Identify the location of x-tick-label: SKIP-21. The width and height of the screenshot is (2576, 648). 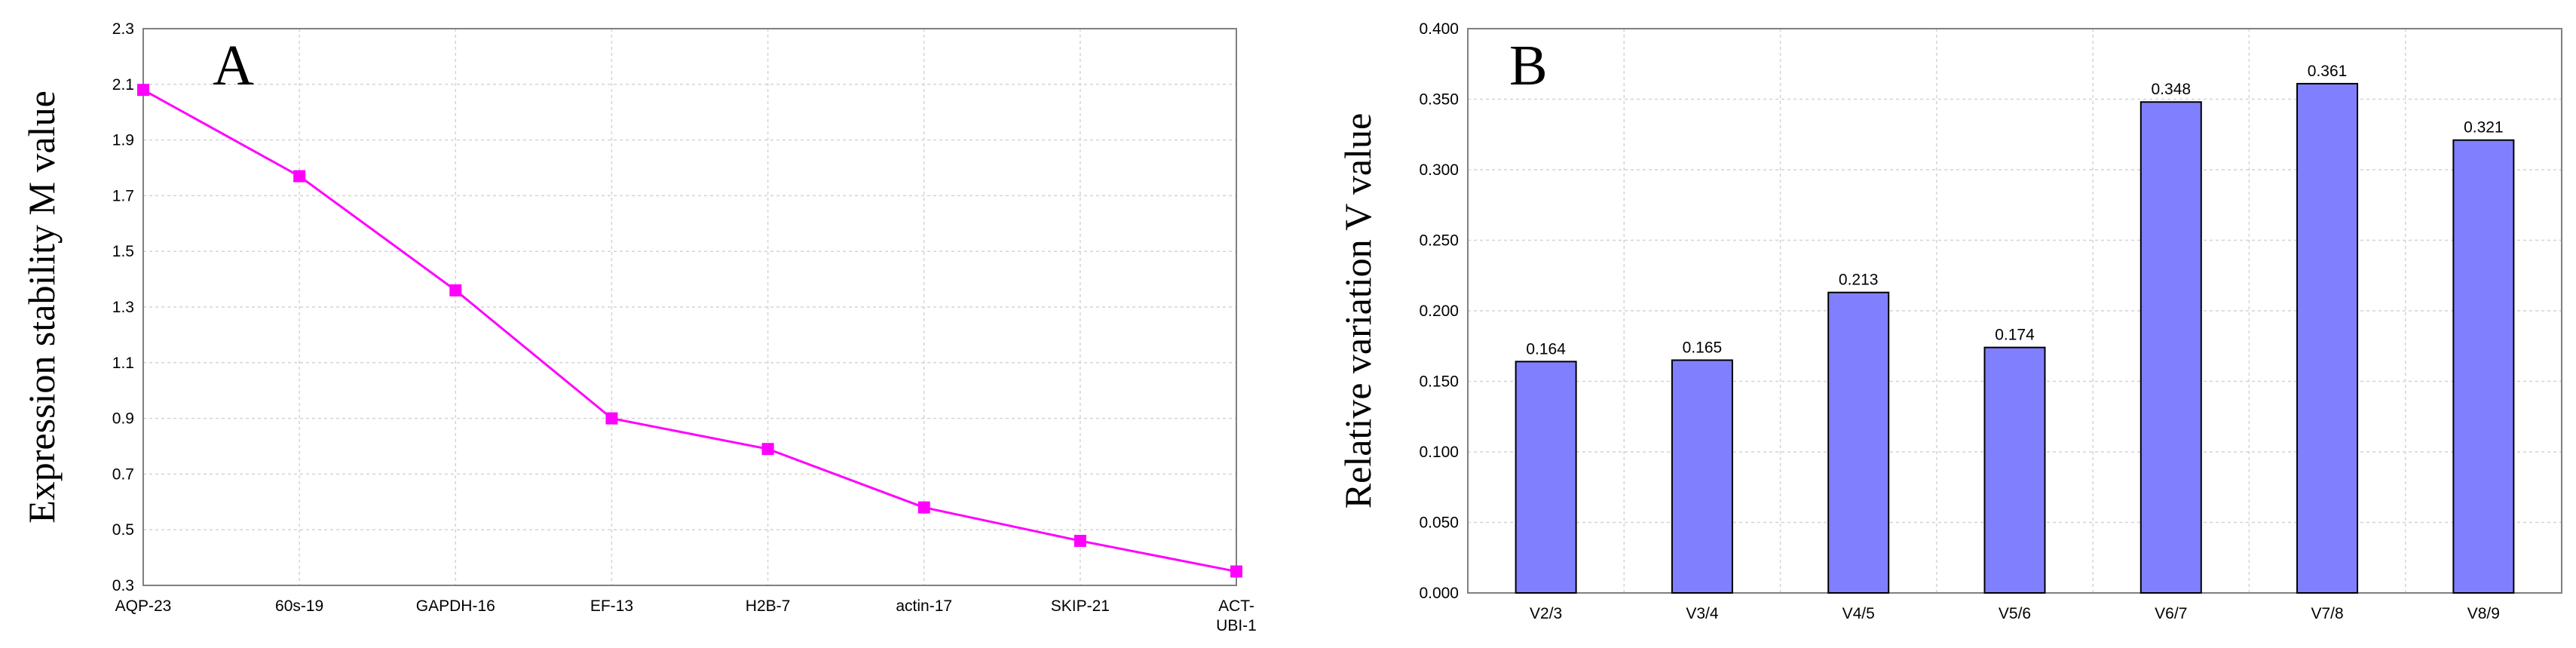
(1080, 606).